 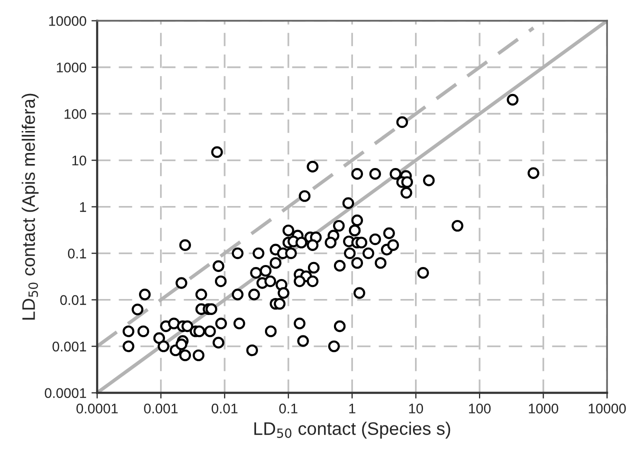 I want to click on y-tick-label: 0.1, so click(x=77, y=253).